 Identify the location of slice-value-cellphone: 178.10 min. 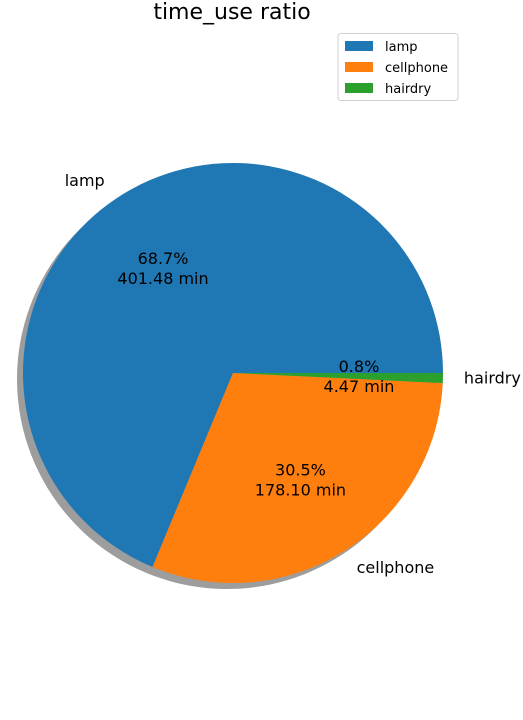
(300, 489).